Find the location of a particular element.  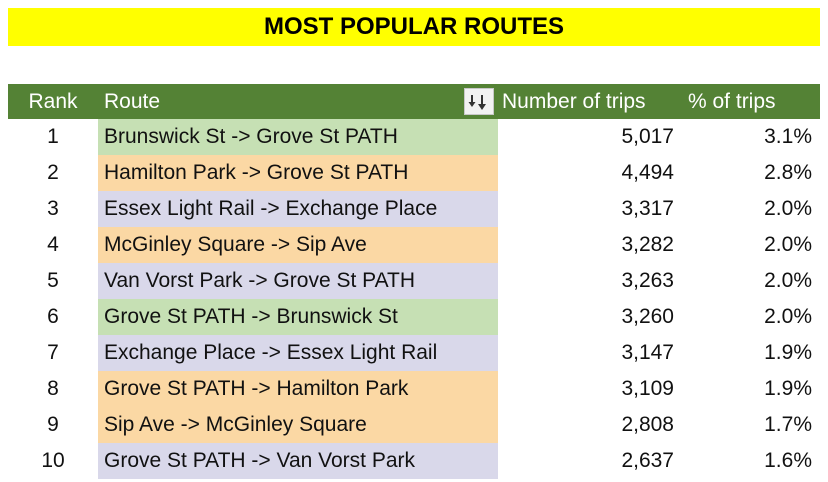

sort-descending-icon is located at coordinates (477, 102).